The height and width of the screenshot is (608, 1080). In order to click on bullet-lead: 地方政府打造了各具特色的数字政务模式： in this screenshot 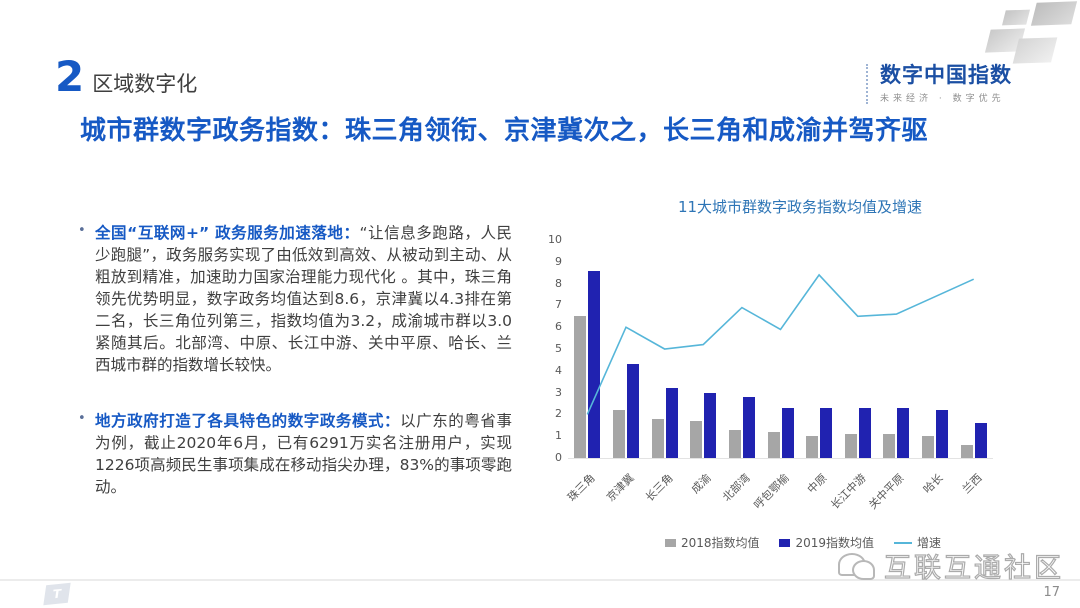, I will do `click(248, 421)`.